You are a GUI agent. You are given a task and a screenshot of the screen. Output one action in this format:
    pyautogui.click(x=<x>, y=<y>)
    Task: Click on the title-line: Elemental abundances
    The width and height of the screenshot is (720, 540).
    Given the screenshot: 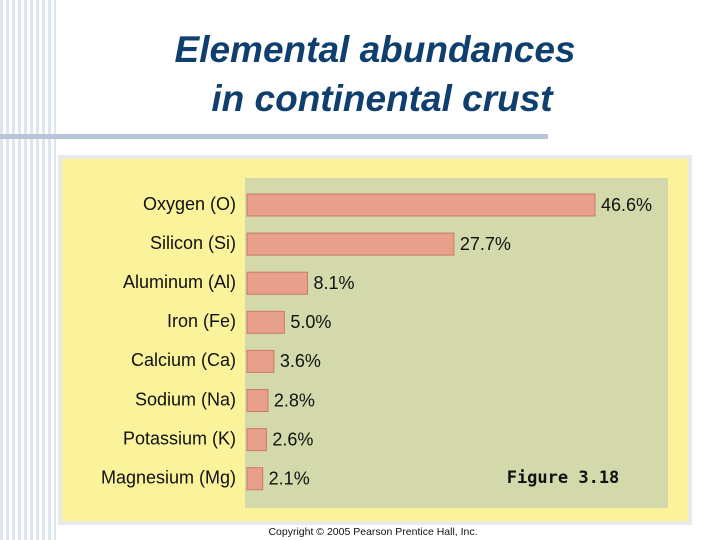 What is the action you would take?
    pyautogui.click(x=375, y=49)
    